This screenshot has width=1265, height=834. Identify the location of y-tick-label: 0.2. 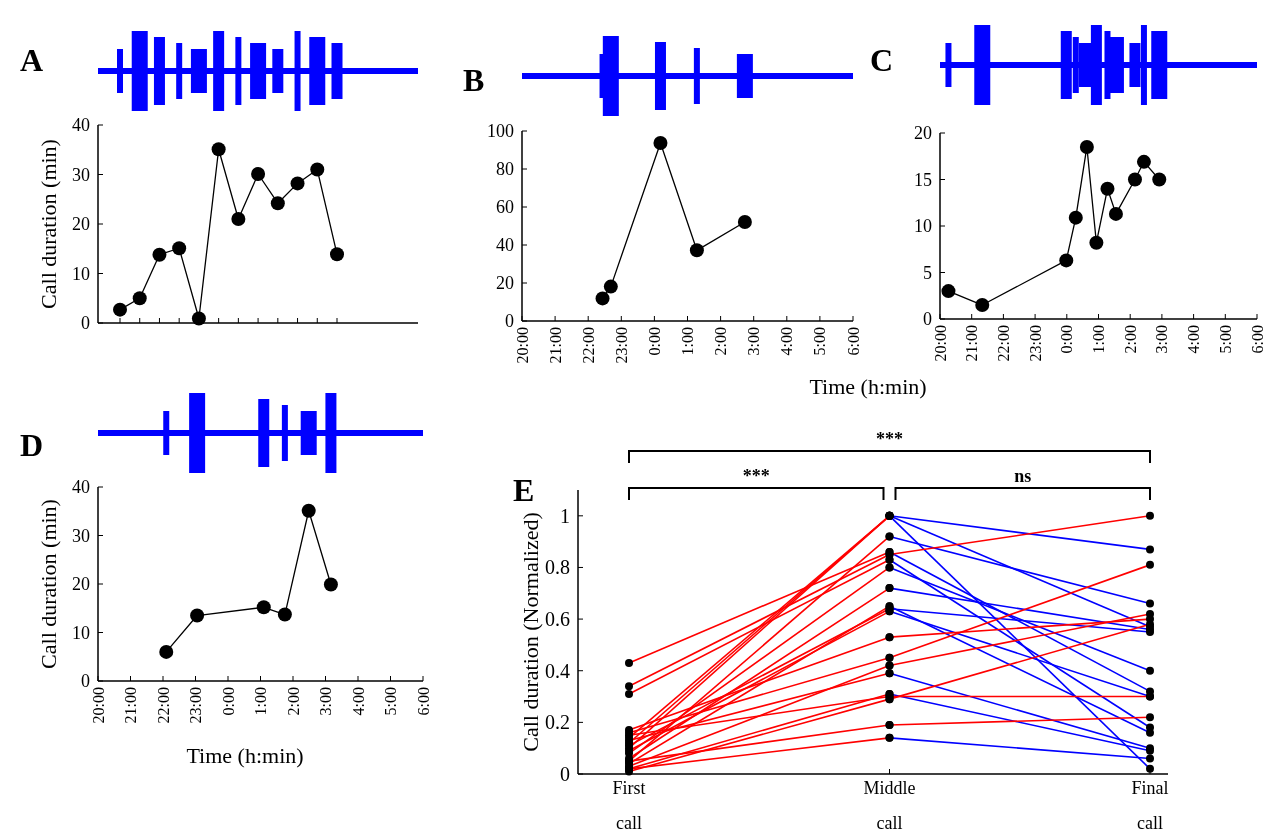
(557, 722).